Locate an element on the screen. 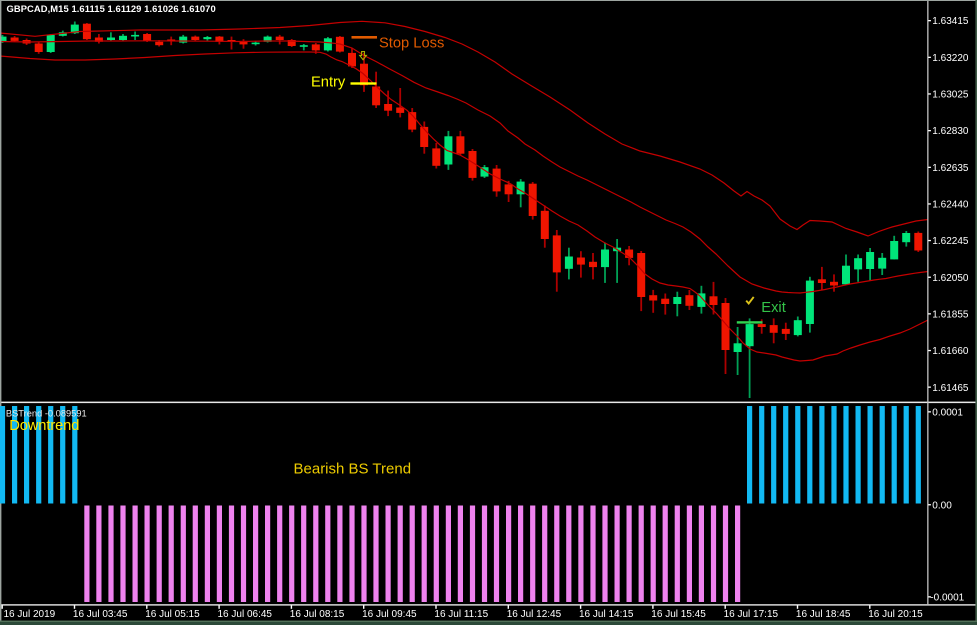 This screenshot has height=625, width=977. svg-text: 1.62635 is located at coordinates (950, 168).